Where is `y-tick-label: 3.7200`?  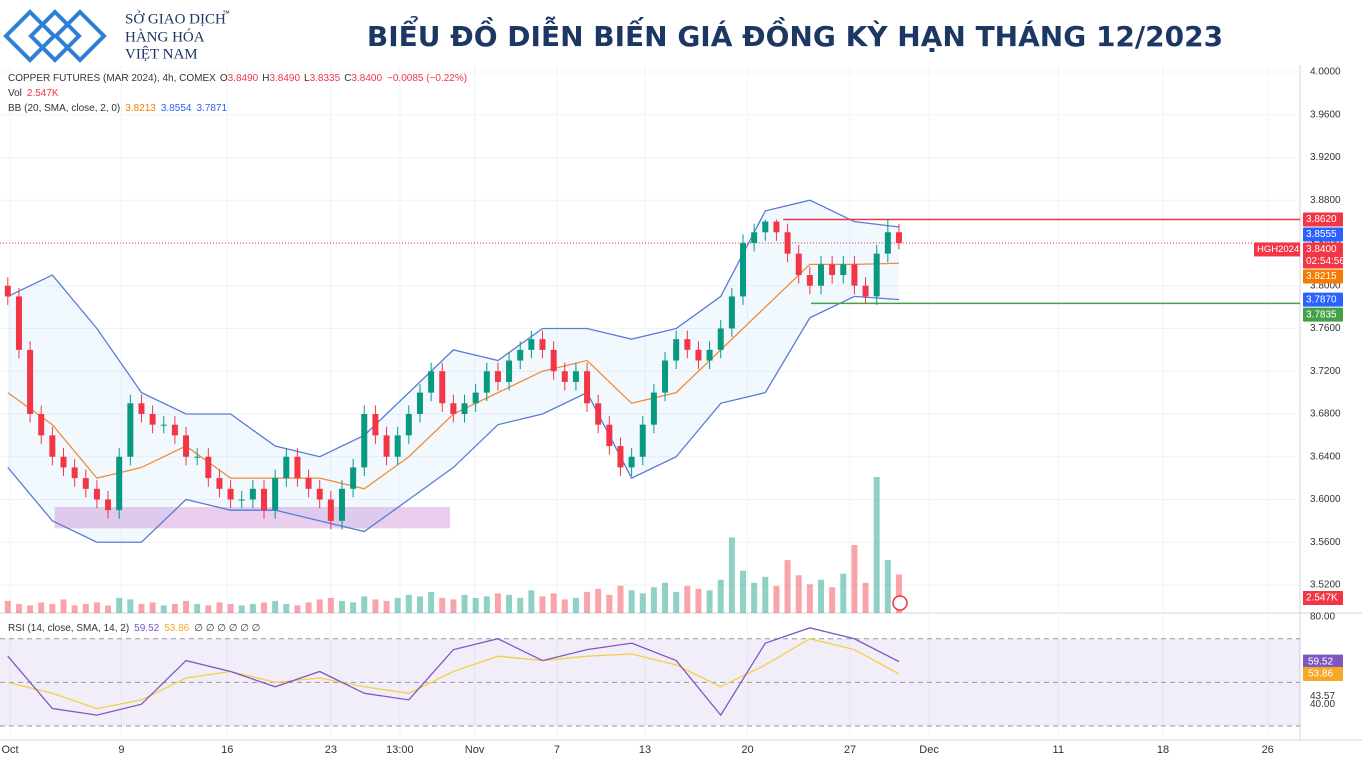 y-tick-label: 3.7200 is located at coordinates (1325, 371).